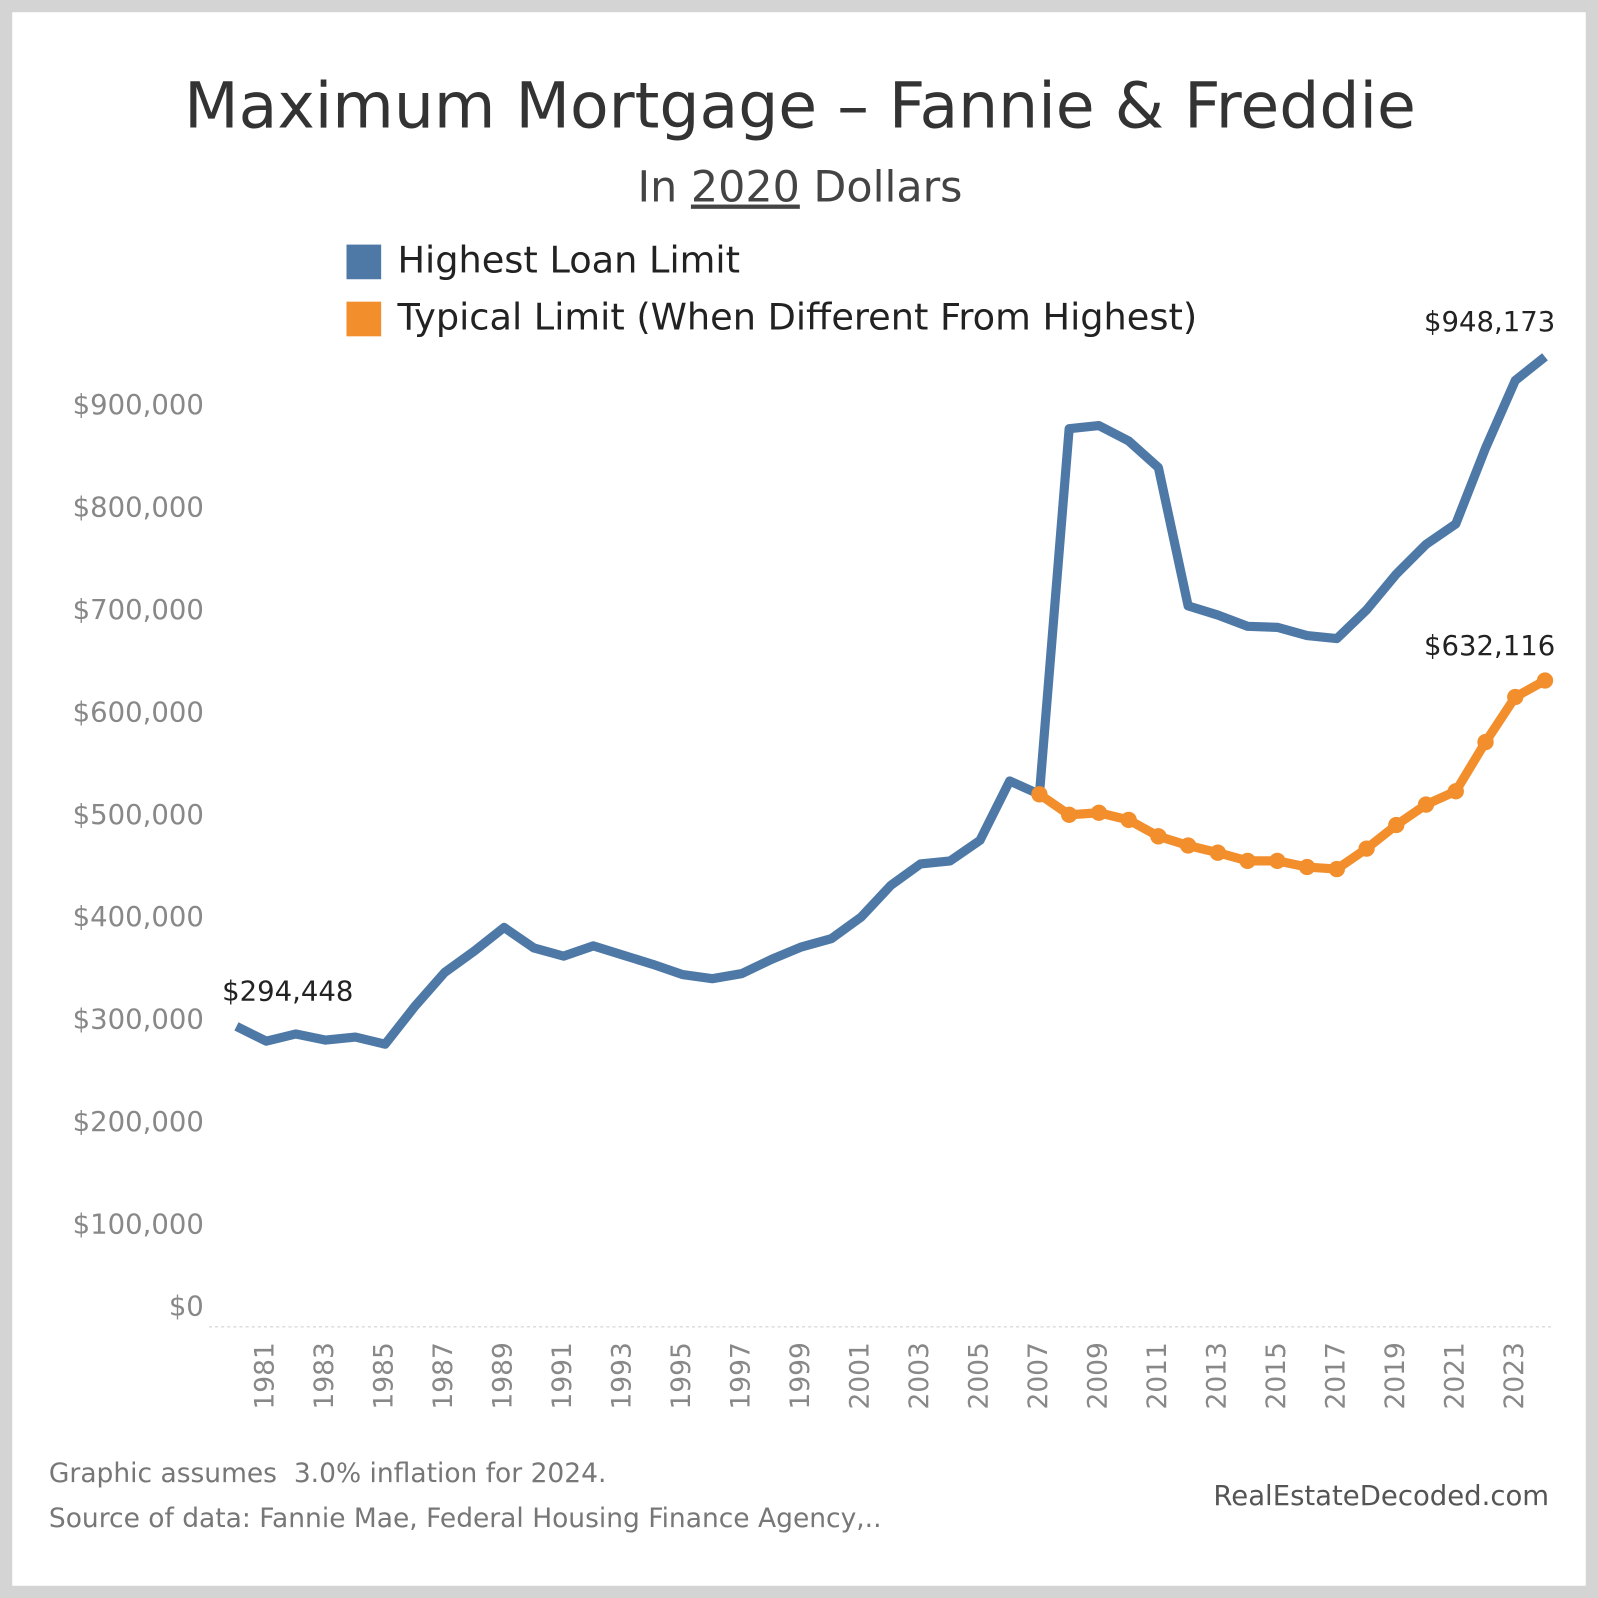 The width and height of the screenshot is (1598, 1598). Describe the element at coordinates (138, 1020) in the screenshot. I see `y-tick-label: $300,000` at that location.